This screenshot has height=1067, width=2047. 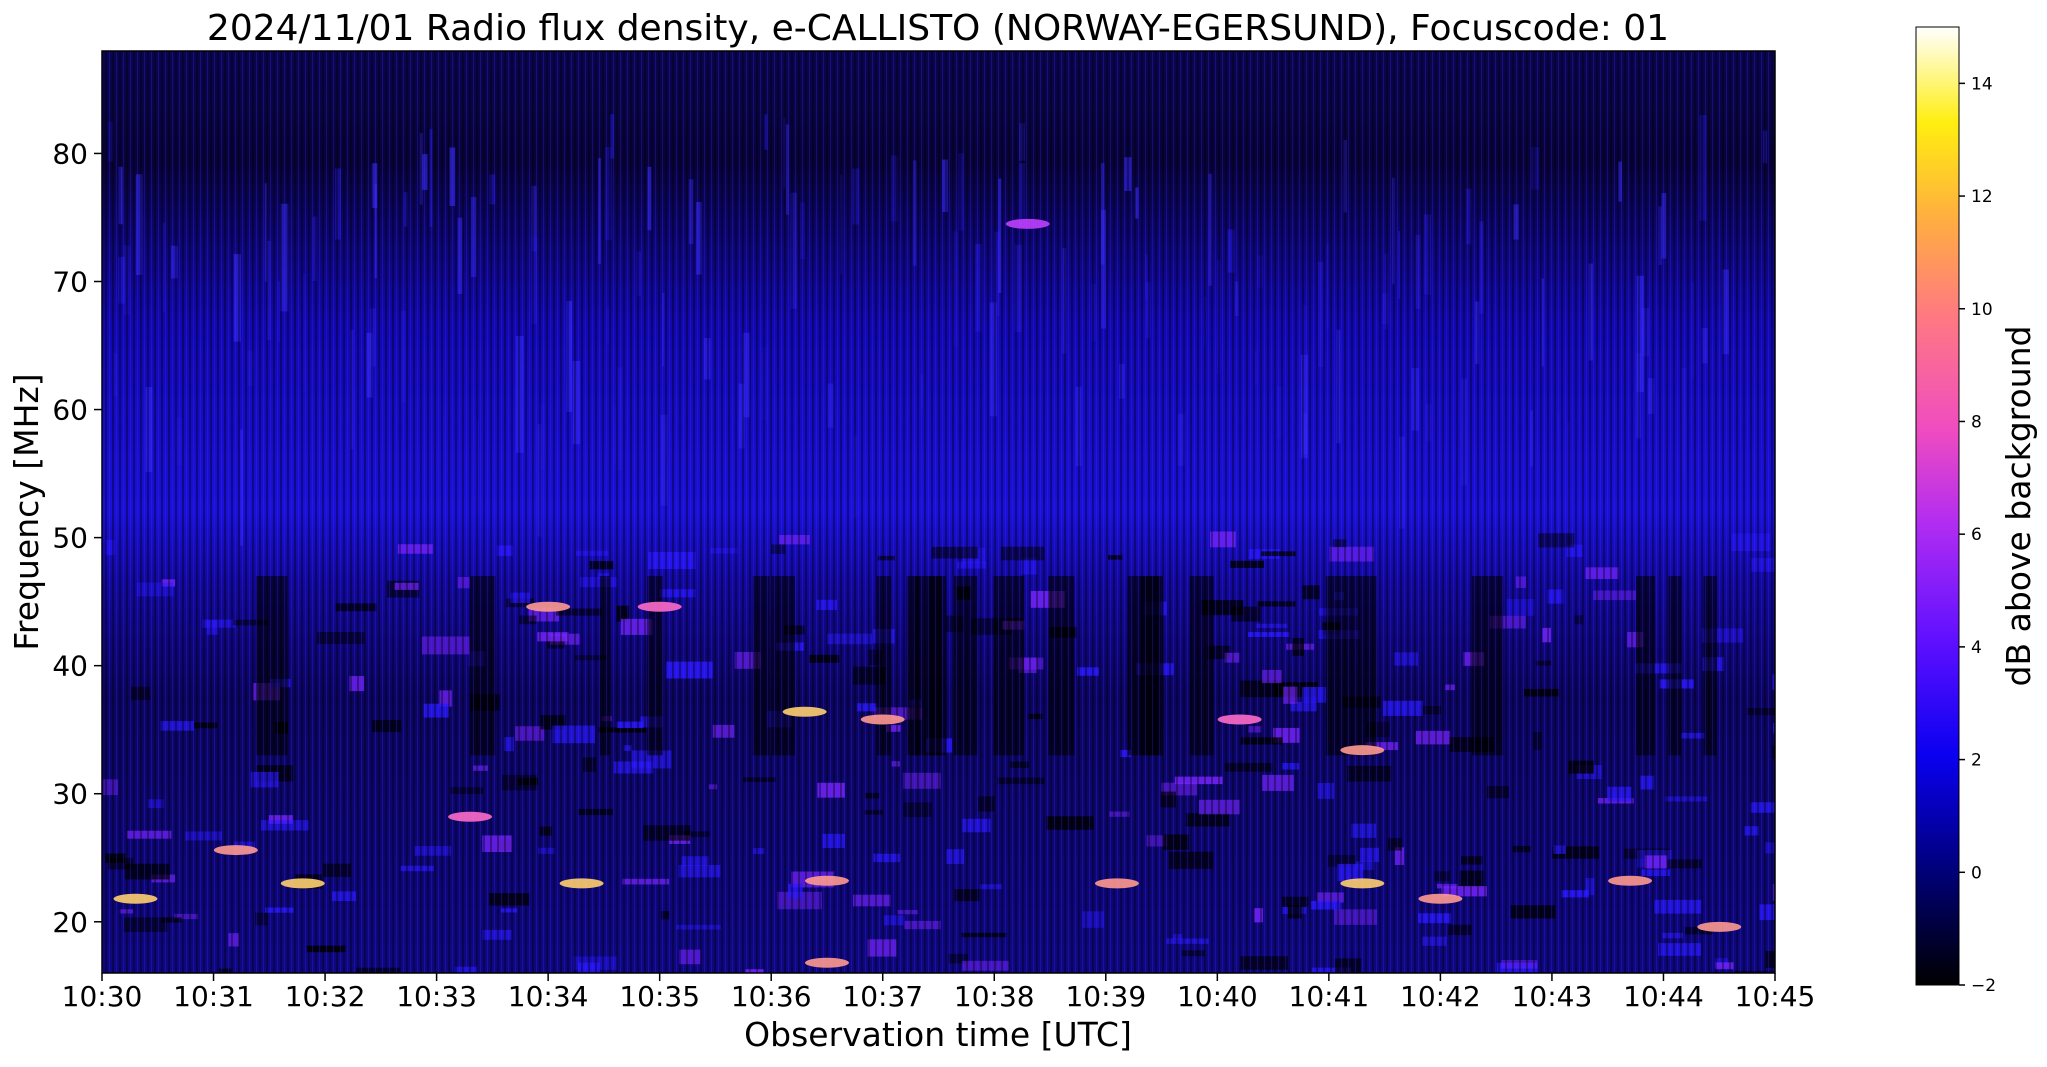 What do you see at coordinates (1217, 996) in the screenshot?
I see `x-tick-label: 10:40` at bounding box center [1217, 996].